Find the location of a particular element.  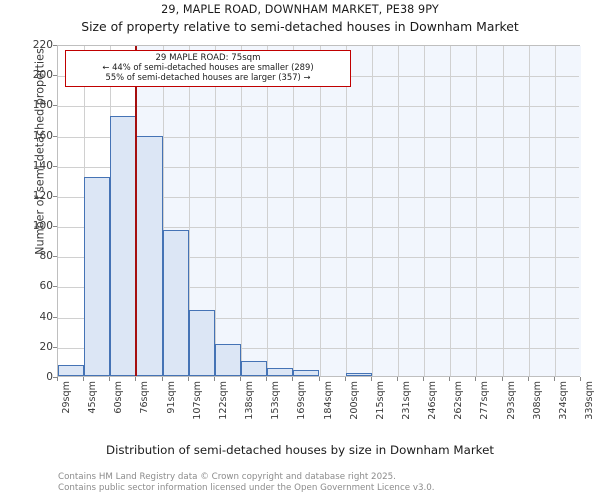

x-tick-label: 169sqm is located at coordinates (302, 400).